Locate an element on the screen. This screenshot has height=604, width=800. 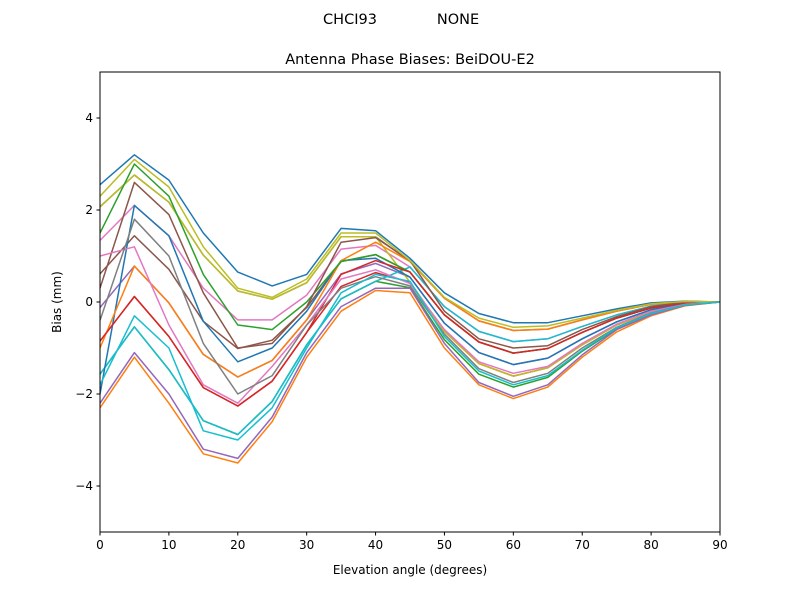
x-tick-label: 90 is located at coordinates (719, 545).